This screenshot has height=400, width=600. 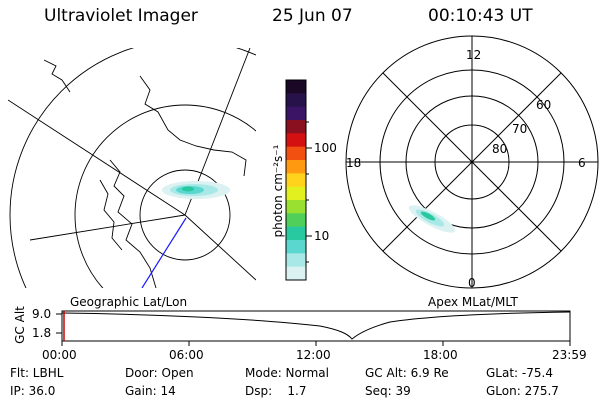 What do you see at coordinates (59, 355) in the screenshot?
I see `time-tick-label: 00:00` at bounding box center [59, 355].